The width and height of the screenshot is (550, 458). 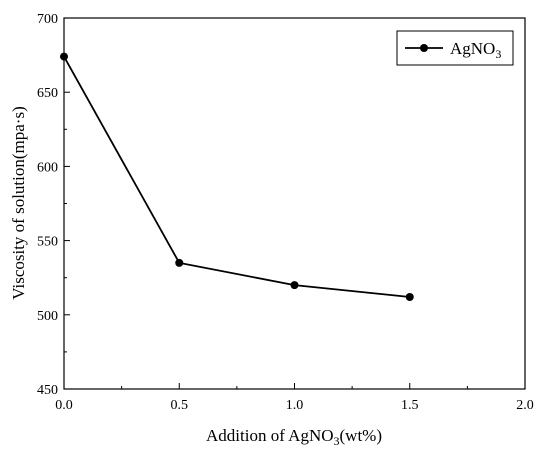 I want to click on y-tick-label: 700, so click(x=47, y=19).